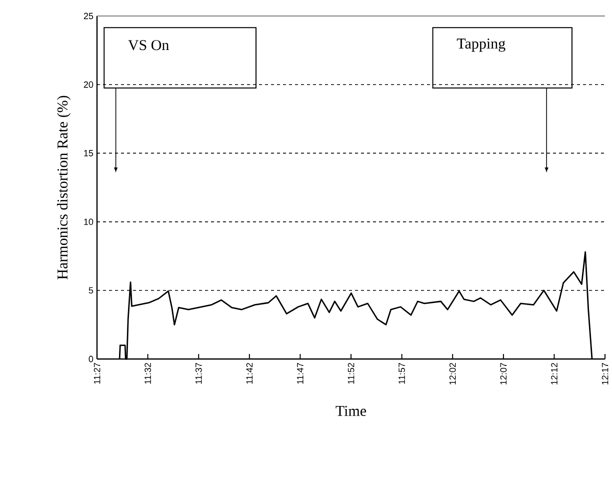  I want to click on y-tick-label: 0, so click(91, 359).